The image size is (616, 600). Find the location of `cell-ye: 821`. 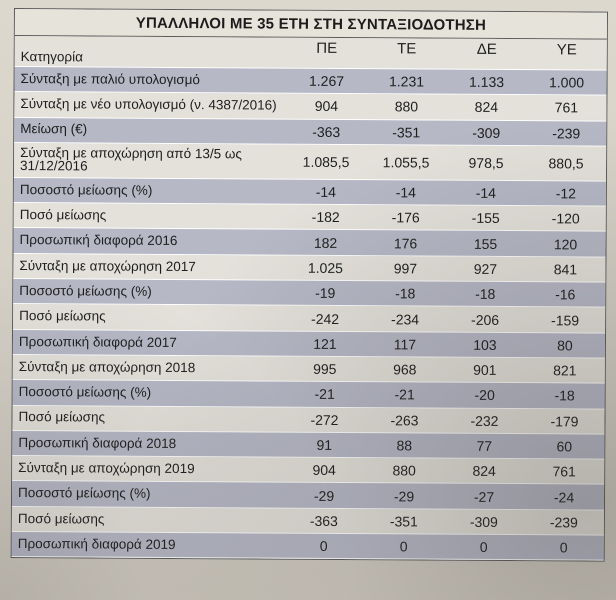

cell-ye: 821 is located at coordinates (565, 370).